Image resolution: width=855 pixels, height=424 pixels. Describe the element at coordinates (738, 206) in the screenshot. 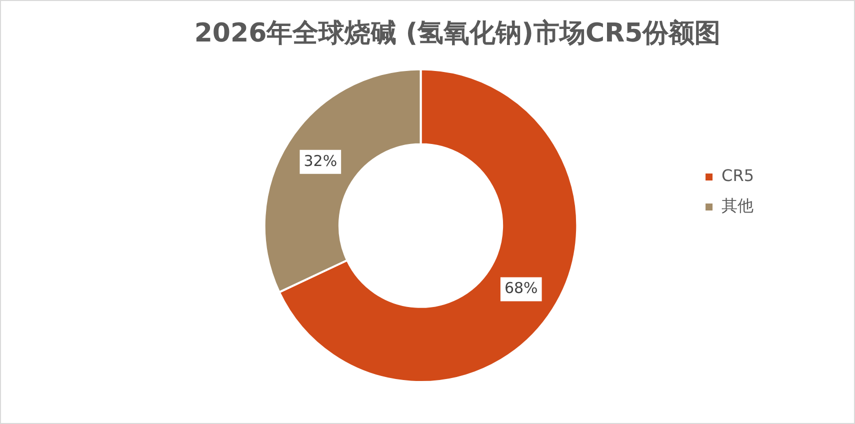

I see `legend-label: 其他` at that location.